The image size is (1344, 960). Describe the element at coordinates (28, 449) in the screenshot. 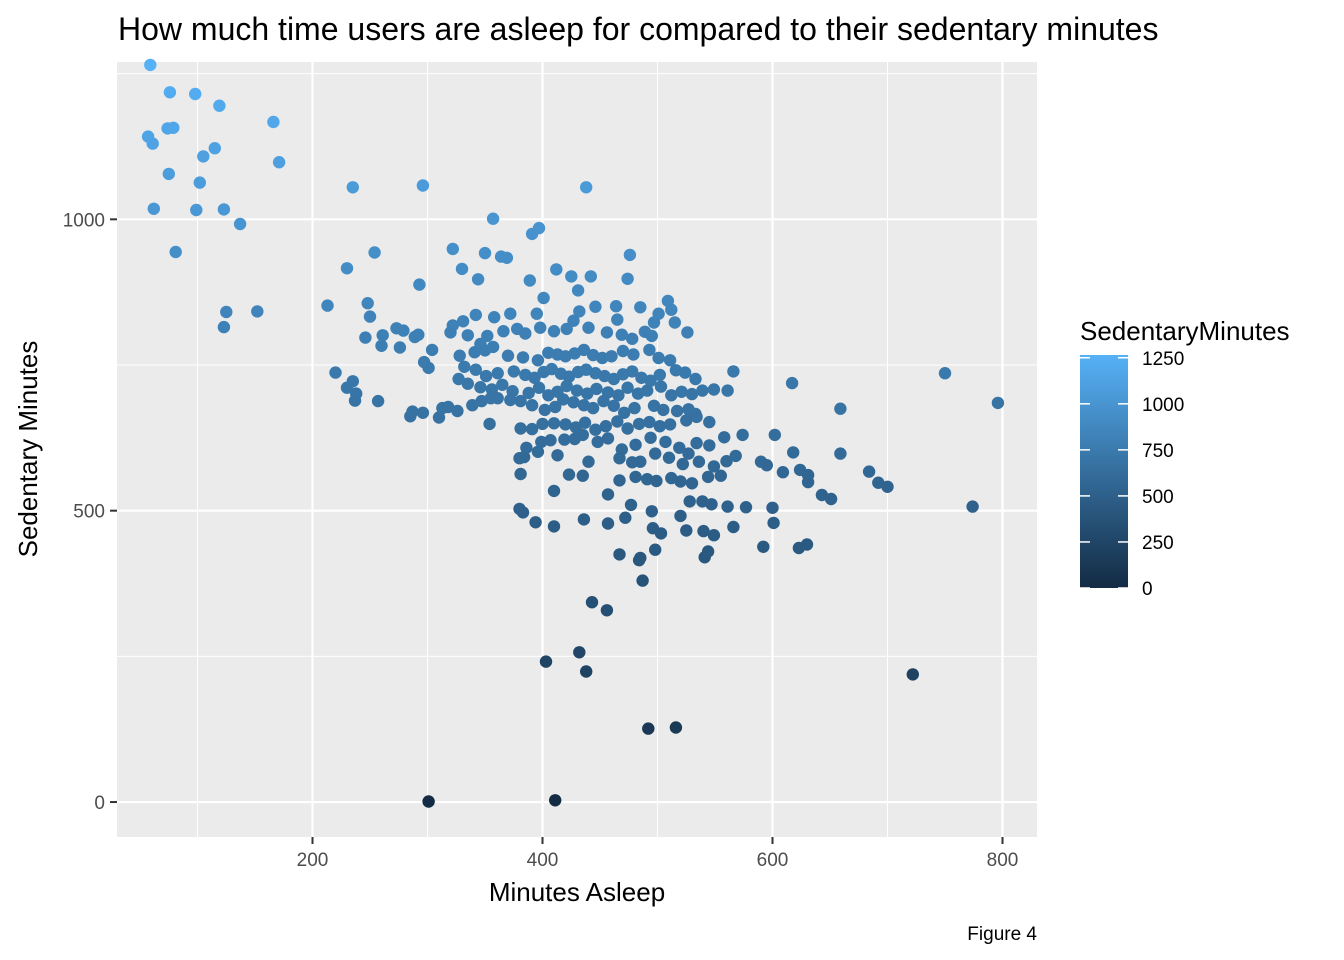

I see `y-axis-title: Sedentary Minutes` at that location.